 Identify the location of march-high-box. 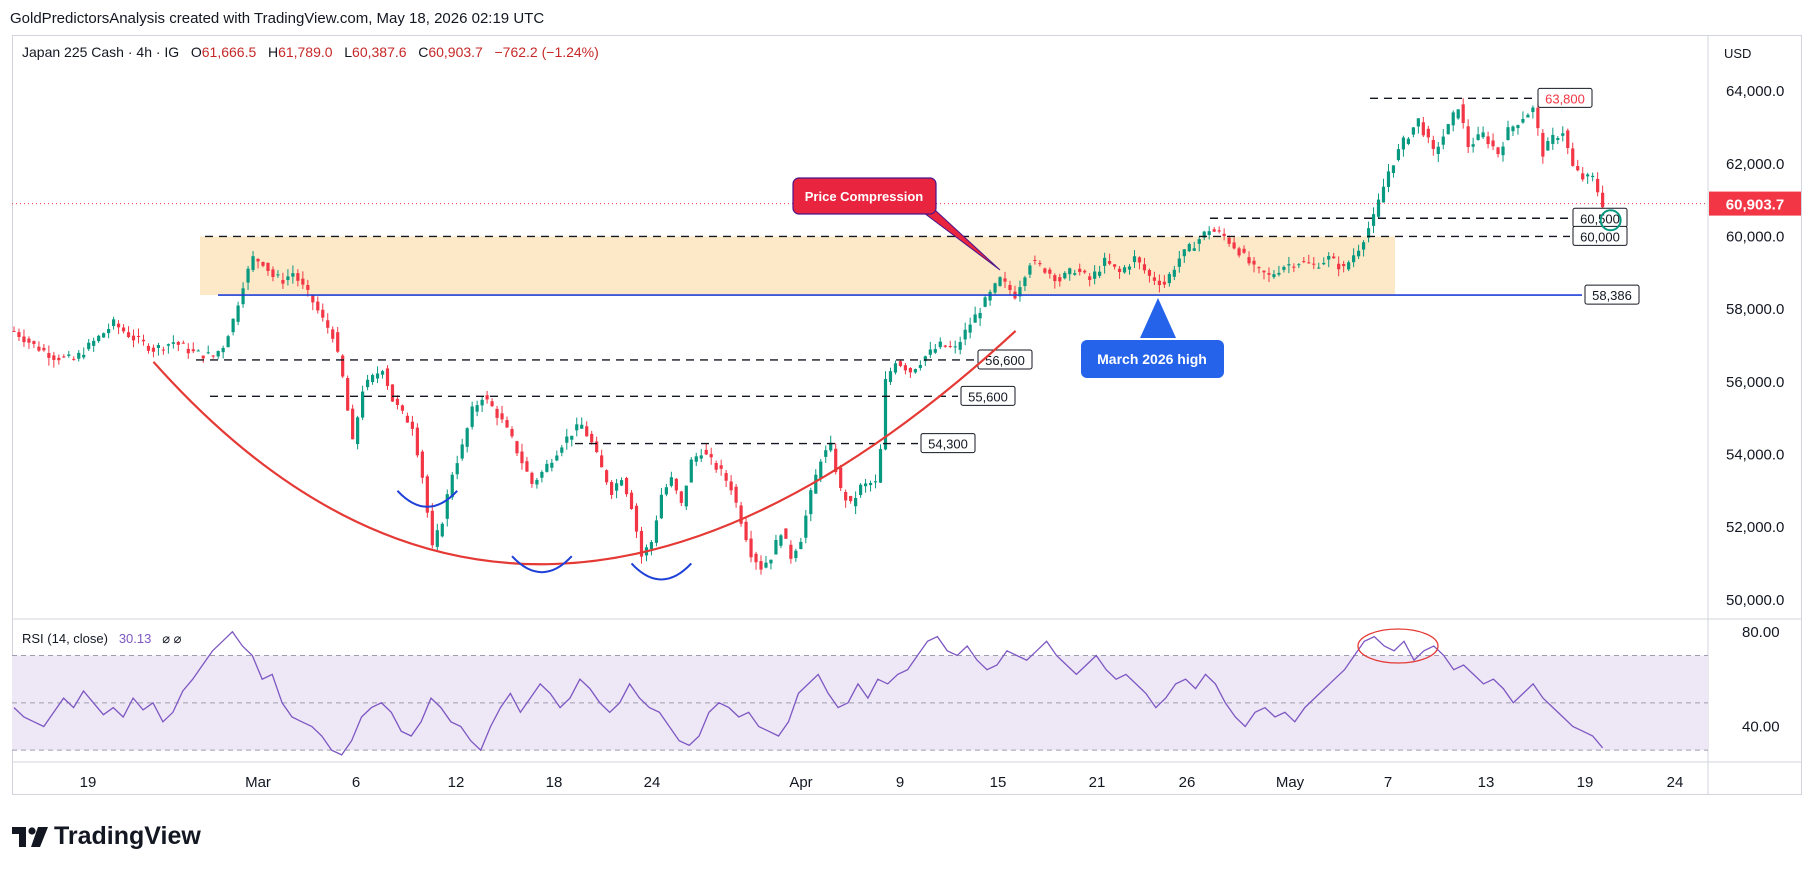
(1152, 359).